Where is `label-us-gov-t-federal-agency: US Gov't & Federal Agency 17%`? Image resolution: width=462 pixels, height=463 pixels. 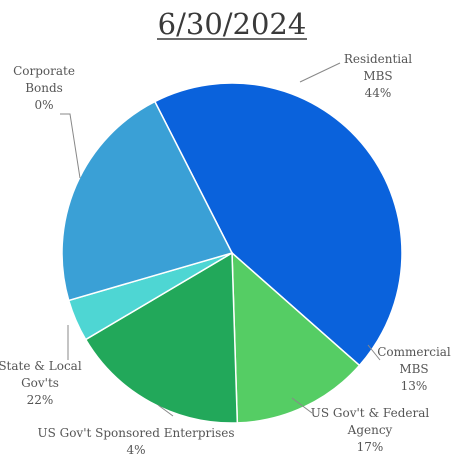 label-us-gov-t-federal-agency: US Gov't & Federal Agency 17% is located at coordinates (370, 430).